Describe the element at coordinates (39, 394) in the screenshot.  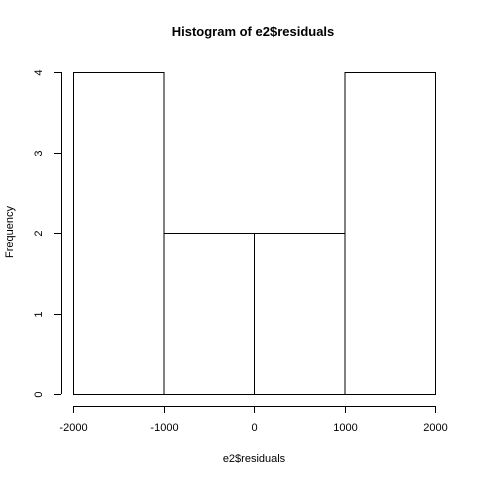
I see `y-tick-label: 0` at that location.